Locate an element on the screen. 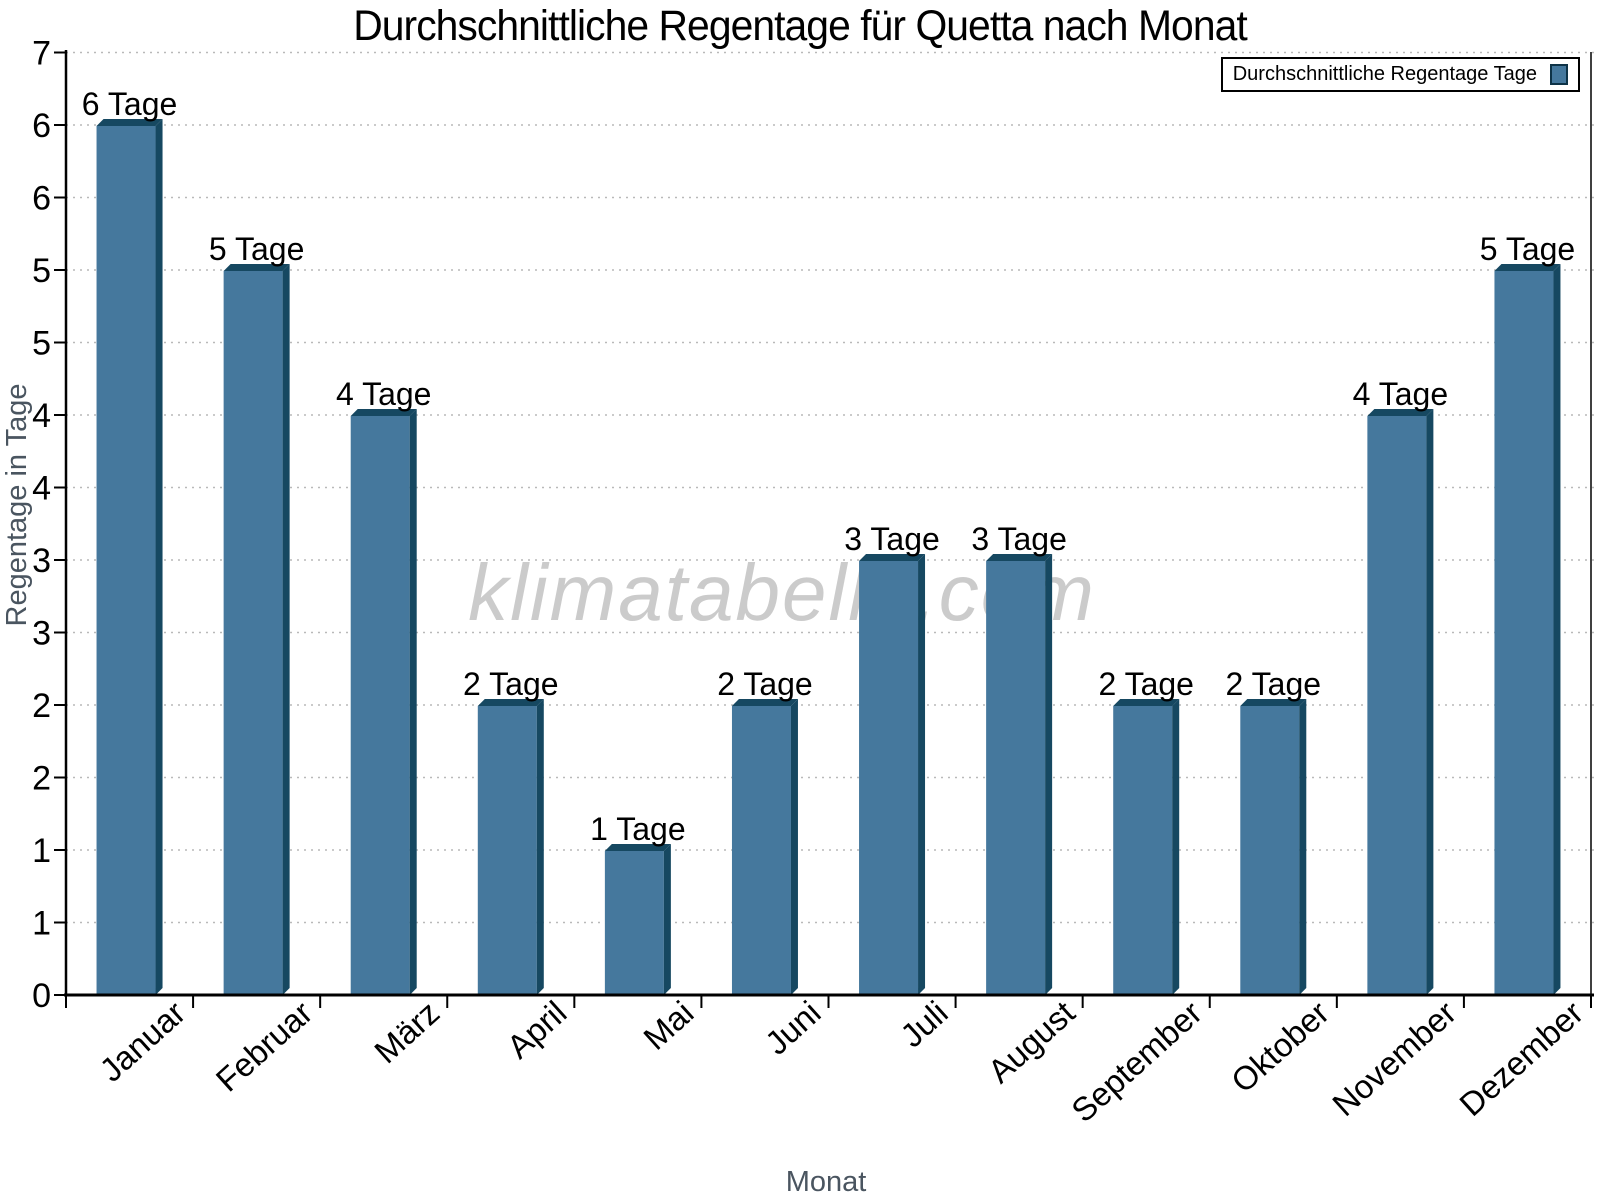 The height and width of the screenshot is (1200, 1600). legend: Durchschnittliche Regentage Tage is located at coordinates (1400, 74).